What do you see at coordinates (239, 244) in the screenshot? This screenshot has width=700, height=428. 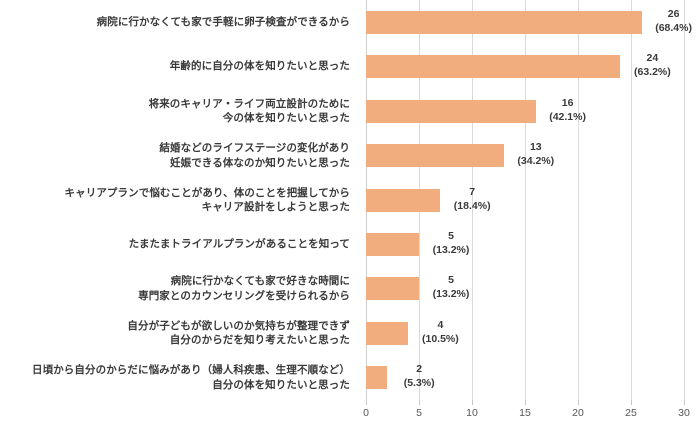 I see `category-label: たまたまトライアルプランがあることを知って` at bounding box center [239, 244].